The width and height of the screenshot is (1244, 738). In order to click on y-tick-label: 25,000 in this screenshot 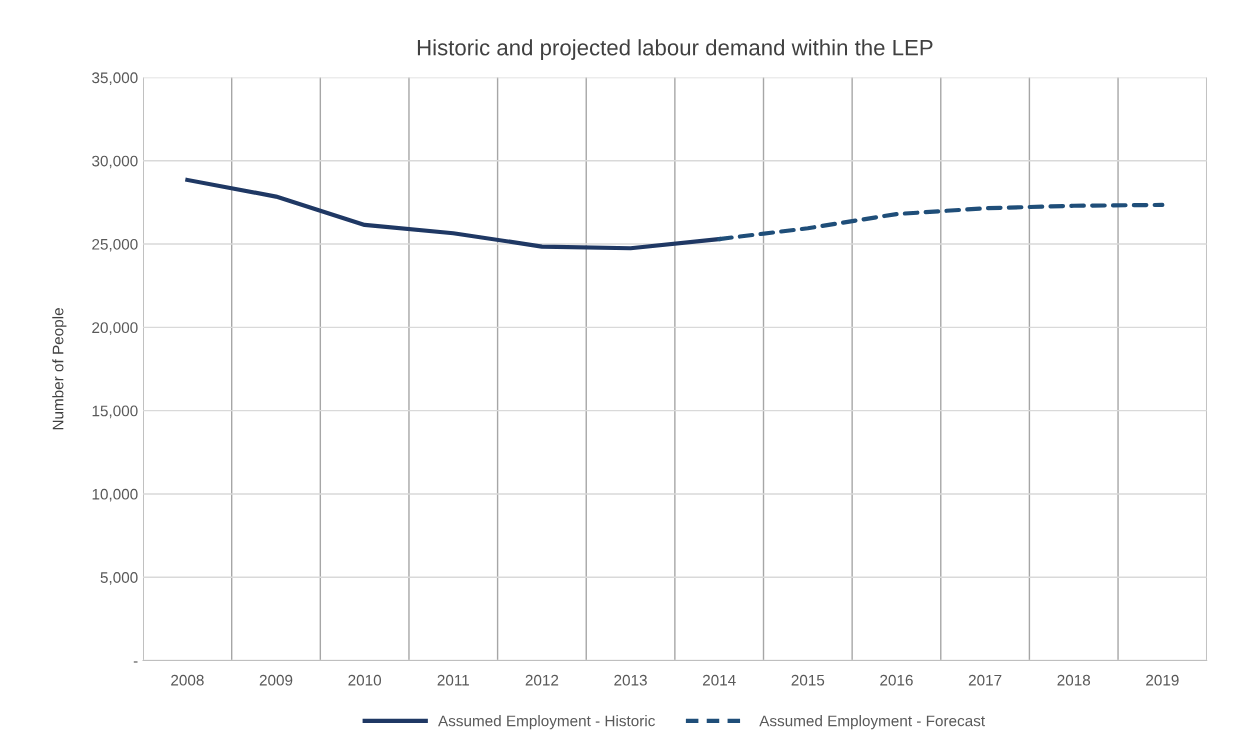, I will do `click(115, 245)`.